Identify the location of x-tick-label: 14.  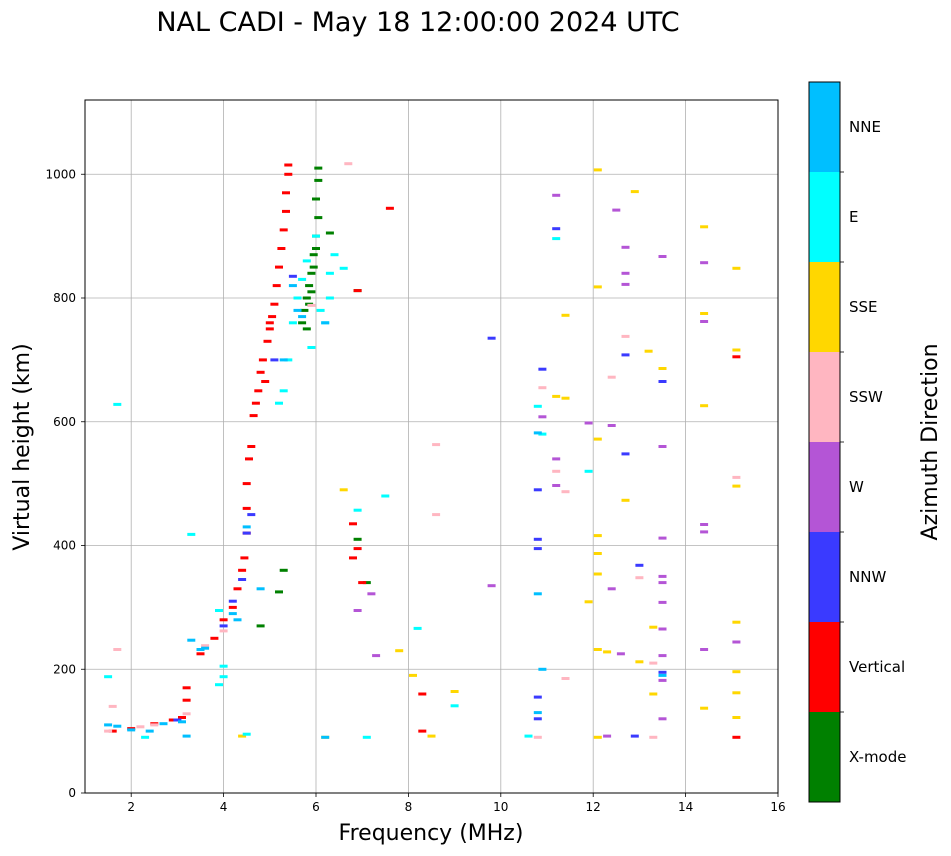
(685, 807).